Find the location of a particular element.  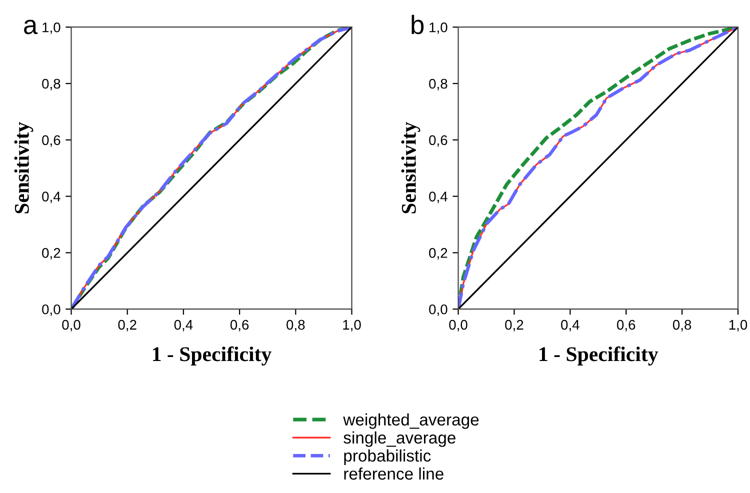

legend-label: reference line is located at coordinates (394, 473).